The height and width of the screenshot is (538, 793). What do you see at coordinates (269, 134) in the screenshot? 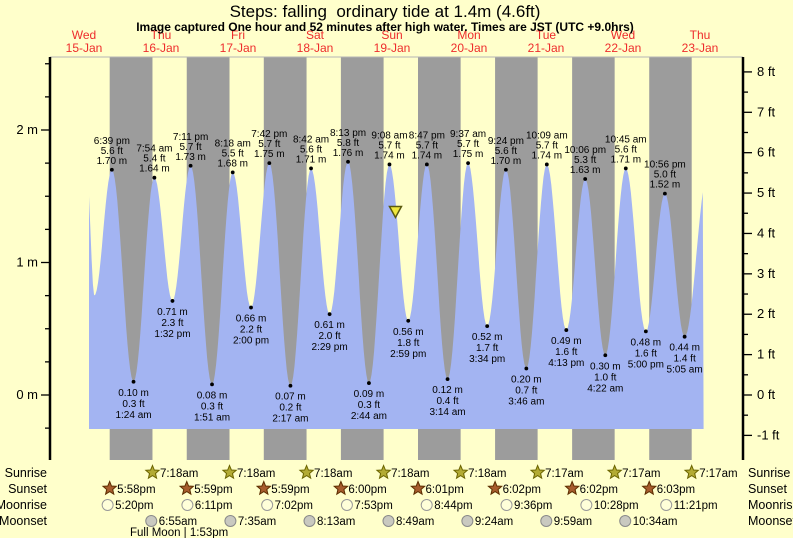
I see `high-tide-label-line: 7:42 pm` at bounding box center [269, 134].